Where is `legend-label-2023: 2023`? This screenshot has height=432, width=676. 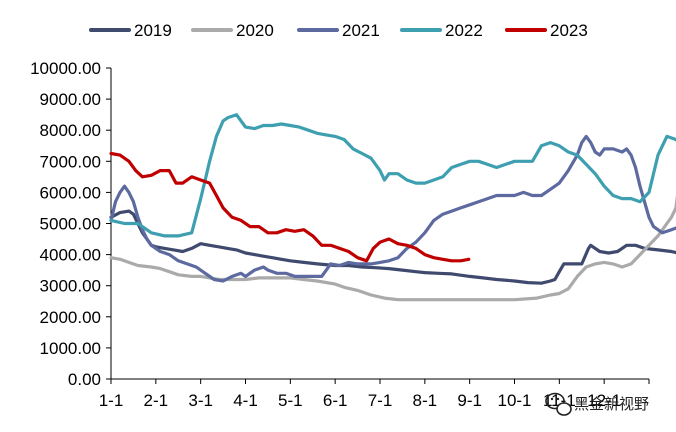
legend-label-2023: 2023 is located at coordinates (569, 30).